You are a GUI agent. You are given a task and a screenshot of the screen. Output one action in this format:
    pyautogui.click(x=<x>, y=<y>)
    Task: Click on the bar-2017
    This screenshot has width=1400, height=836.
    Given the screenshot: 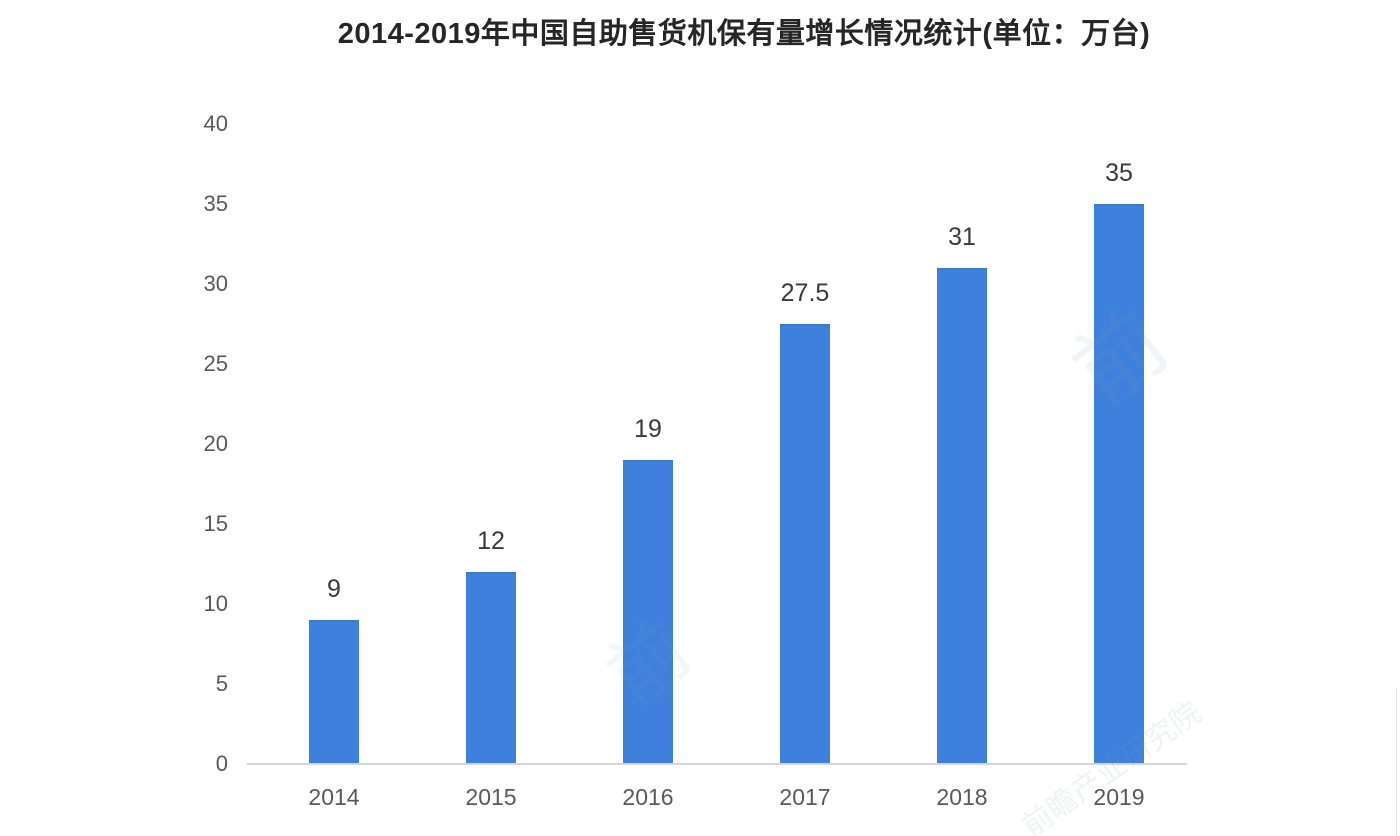 What is the action you would take?
    pyautogui.click(x=805, y=544)
    